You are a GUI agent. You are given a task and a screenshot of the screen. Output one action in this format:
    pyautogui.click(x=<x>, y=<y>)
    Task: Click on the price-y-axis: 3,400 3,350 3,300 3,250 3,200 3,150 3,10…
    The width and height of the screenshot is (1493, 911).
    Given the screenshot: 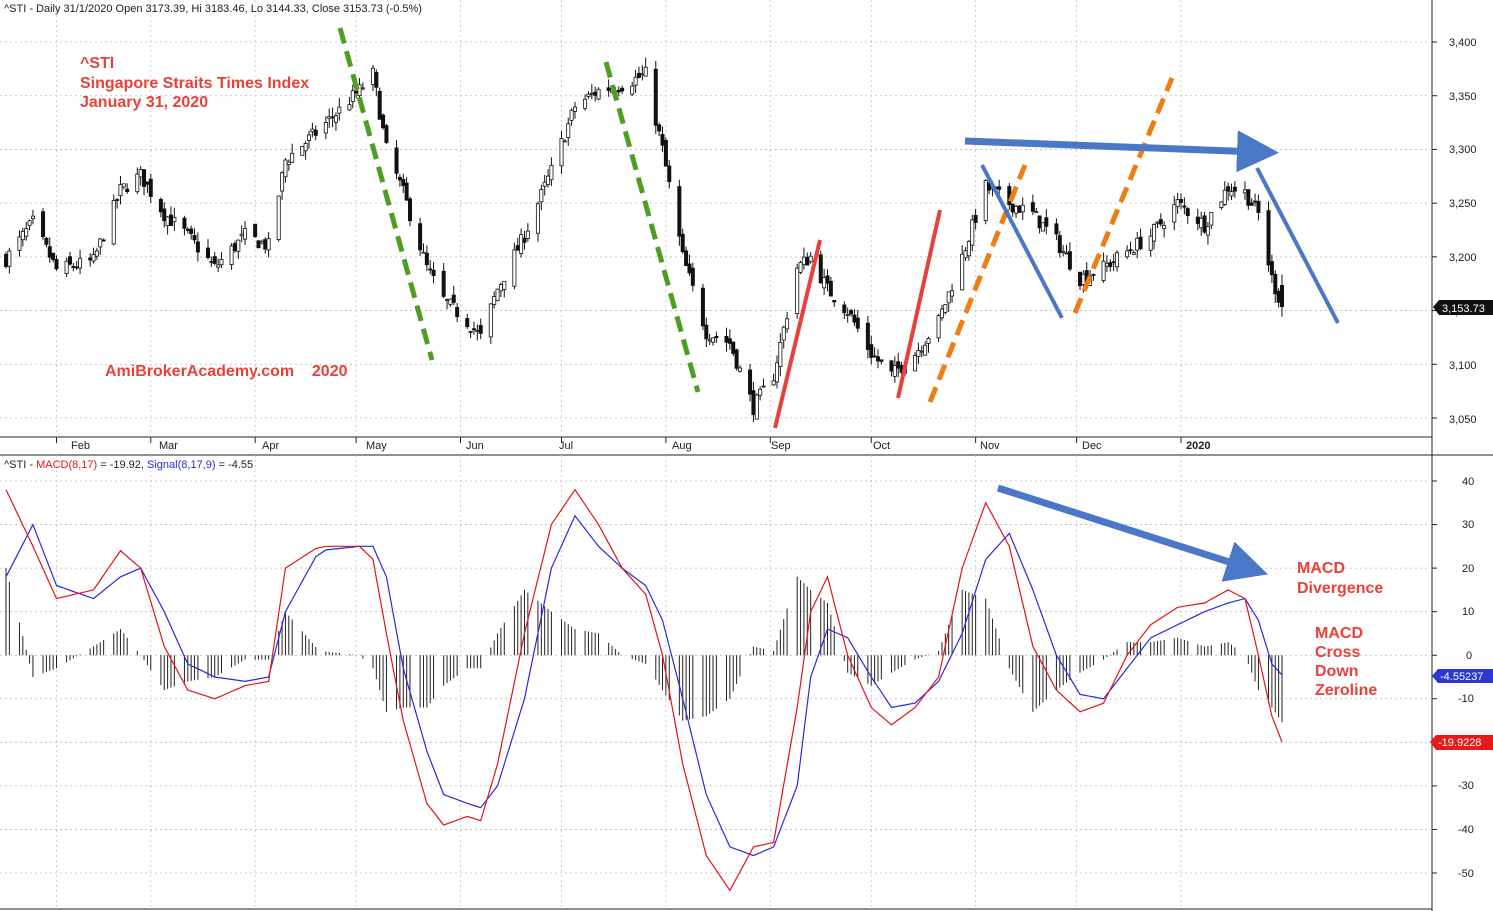 What is the action you would take?
    pyautogui.click(x=1463, y=231)
    